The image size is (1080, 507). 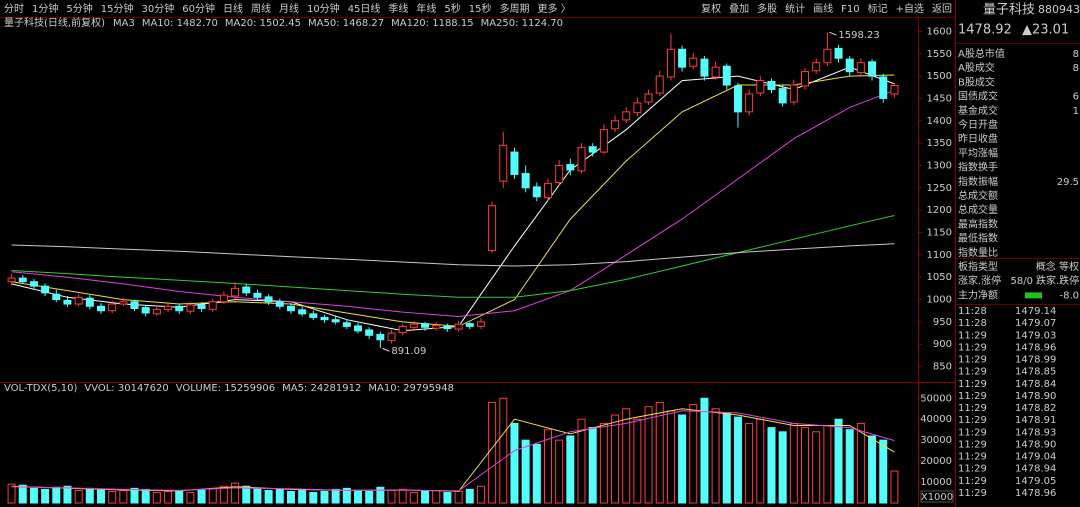 What do you see at coordinates (942, 9) in the screenshot?
I see `tool-button: 返回` at bounding box center [942, 9].